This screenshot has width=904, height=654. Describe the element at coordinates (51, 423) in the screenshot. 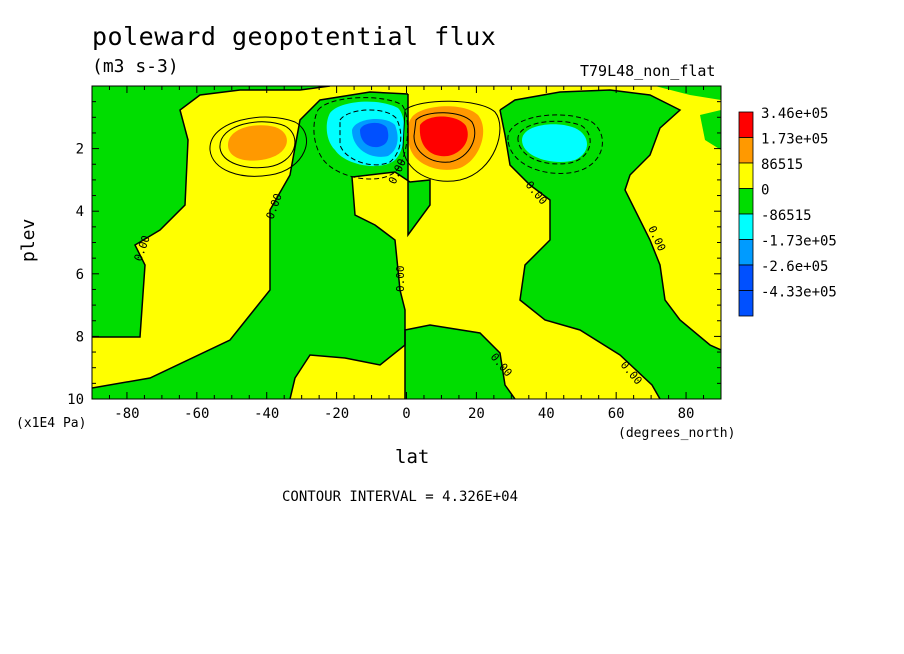

I see `y-axis-units: (x1E4 Pa)` at that location.